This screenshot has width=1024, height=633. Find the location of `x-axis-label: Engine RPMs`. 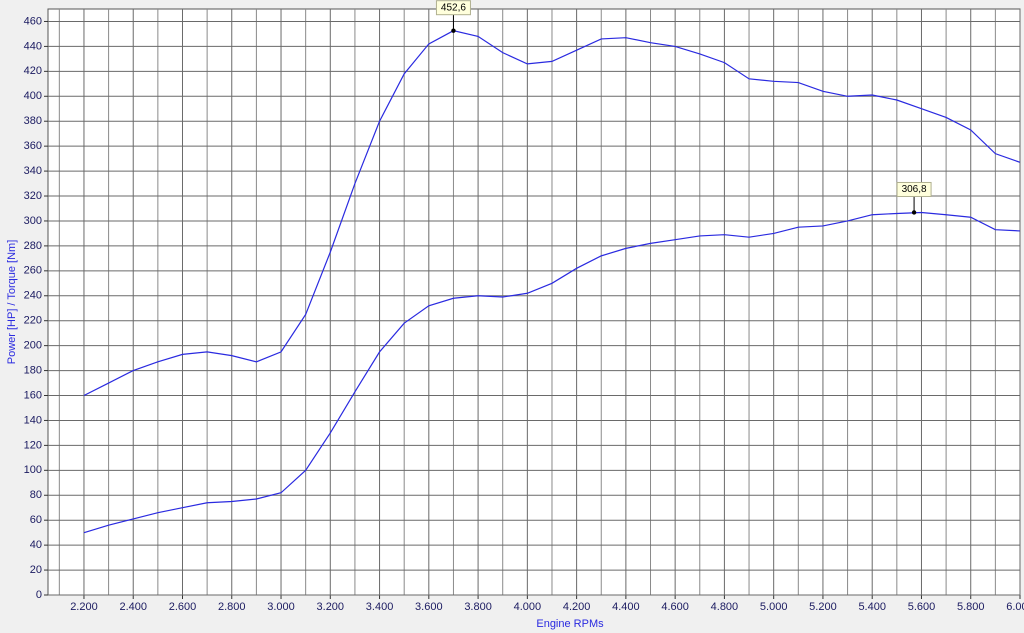

x-axis-label: Engine RPMs is located at coordinates (570, 624).